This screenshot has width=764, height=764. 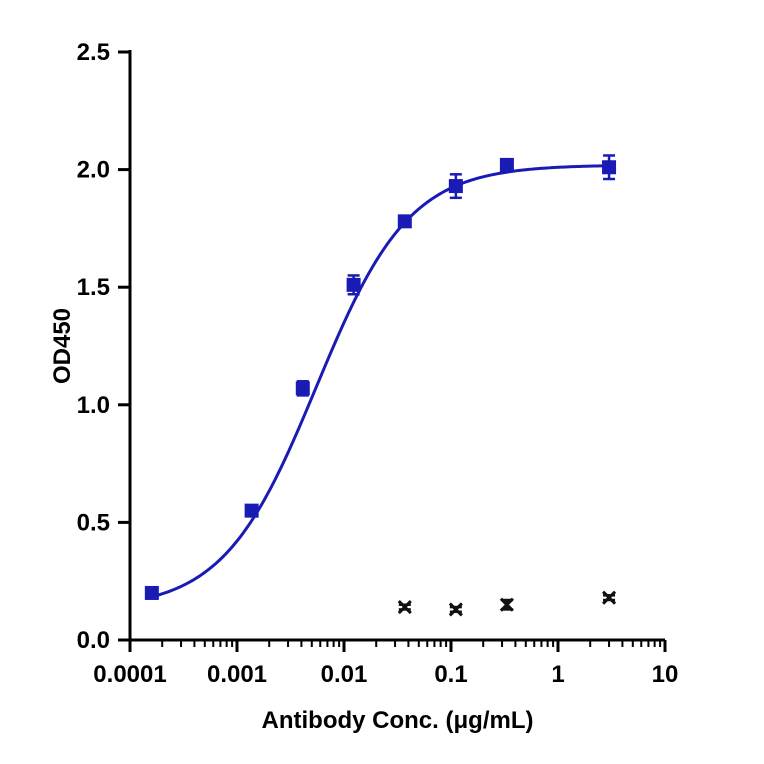 I want to click on y-tick-label: 1.0, so click(x=93, y=405).